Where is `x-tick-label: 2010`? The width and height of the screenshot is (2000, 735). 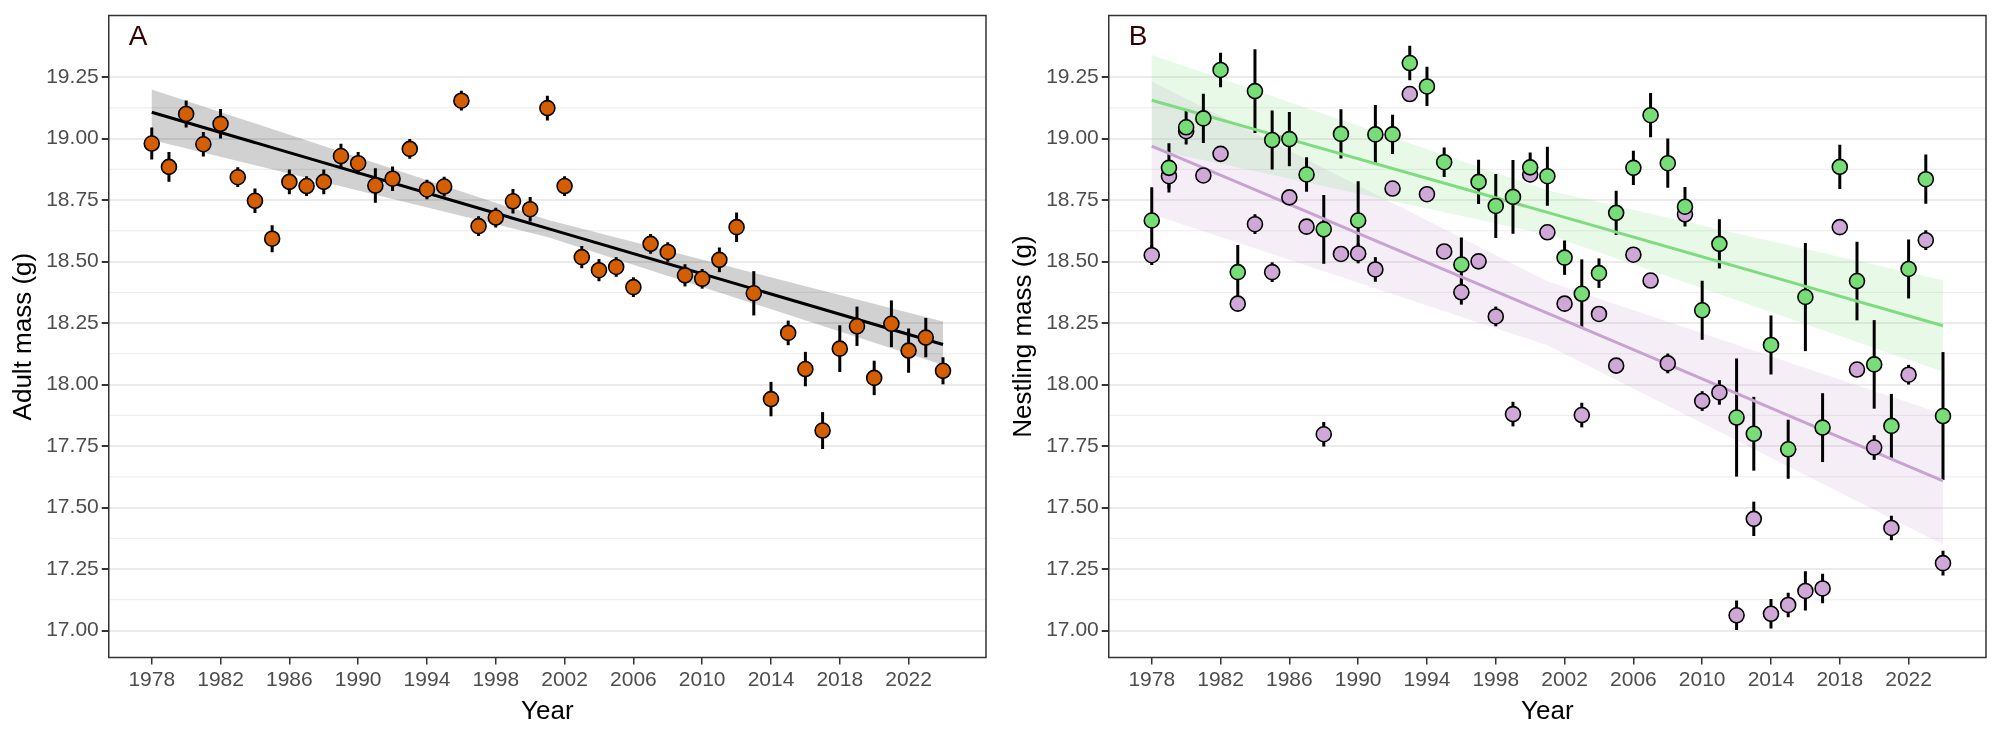
x-tick-label: 2010 is located at coordinates (702, 678).